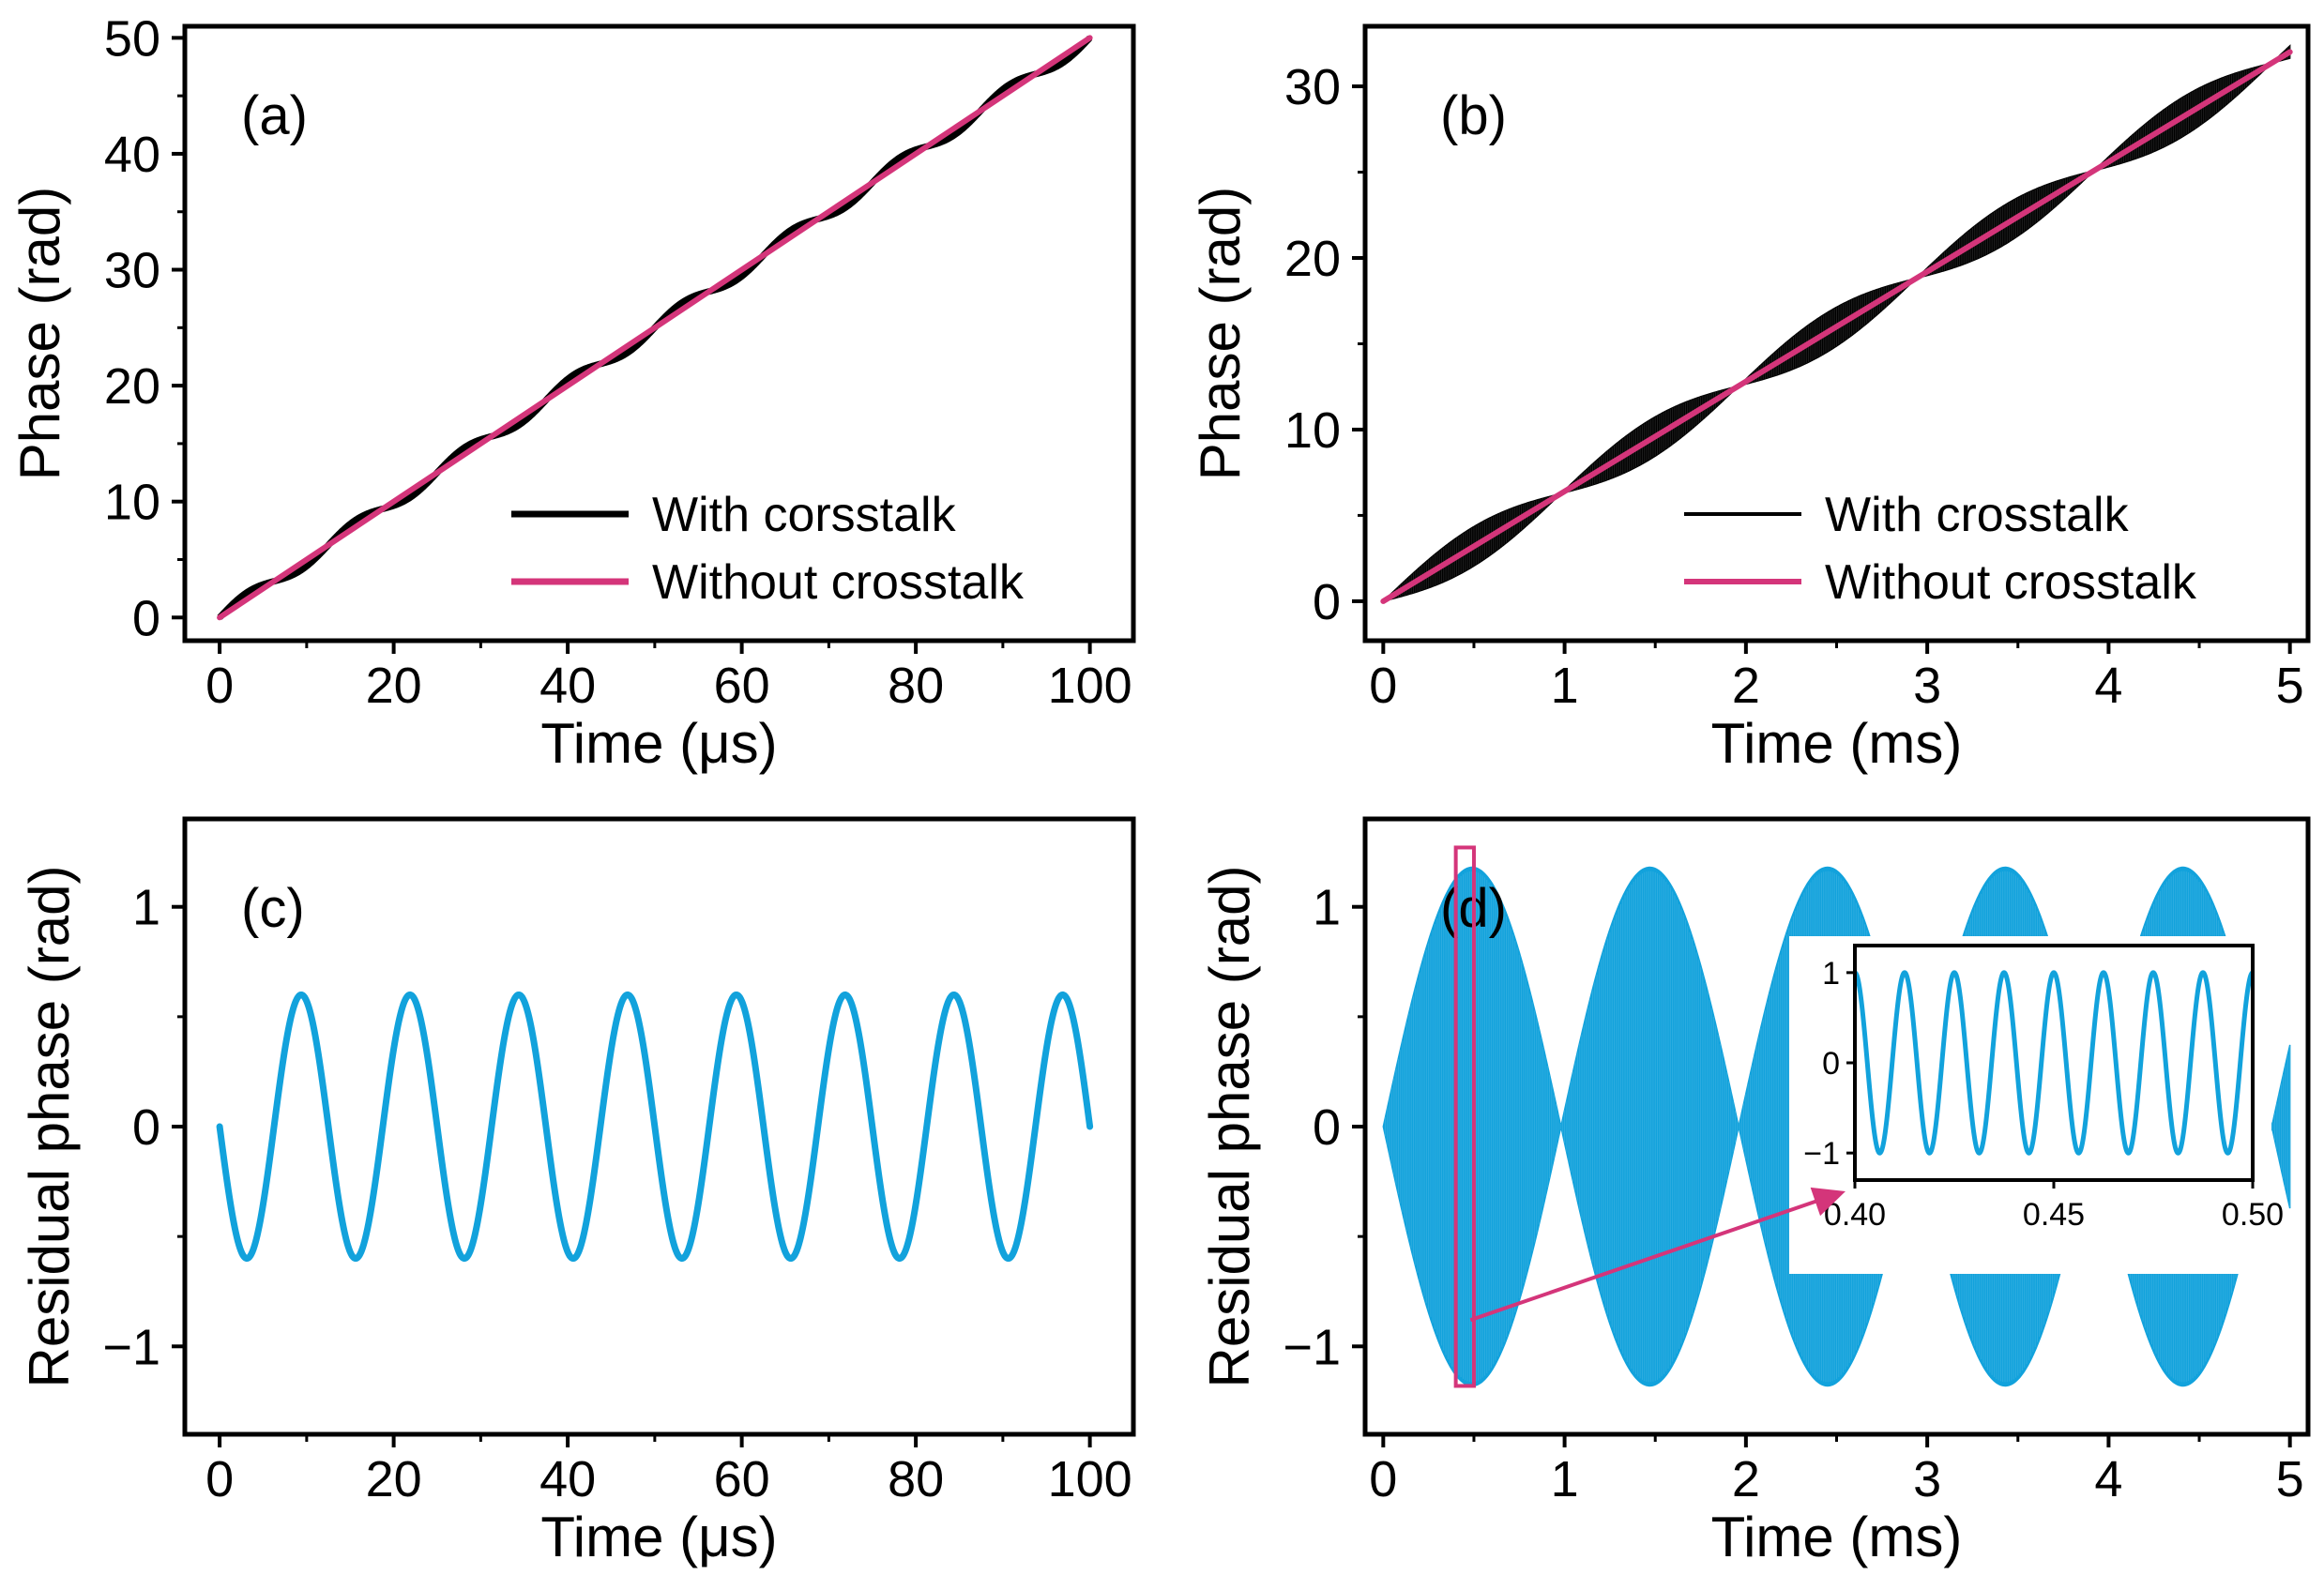  Describe the element at coordinates (2253, 1215) in the screenshot. I see `inset-x-tick-label: 0.50` at that location.